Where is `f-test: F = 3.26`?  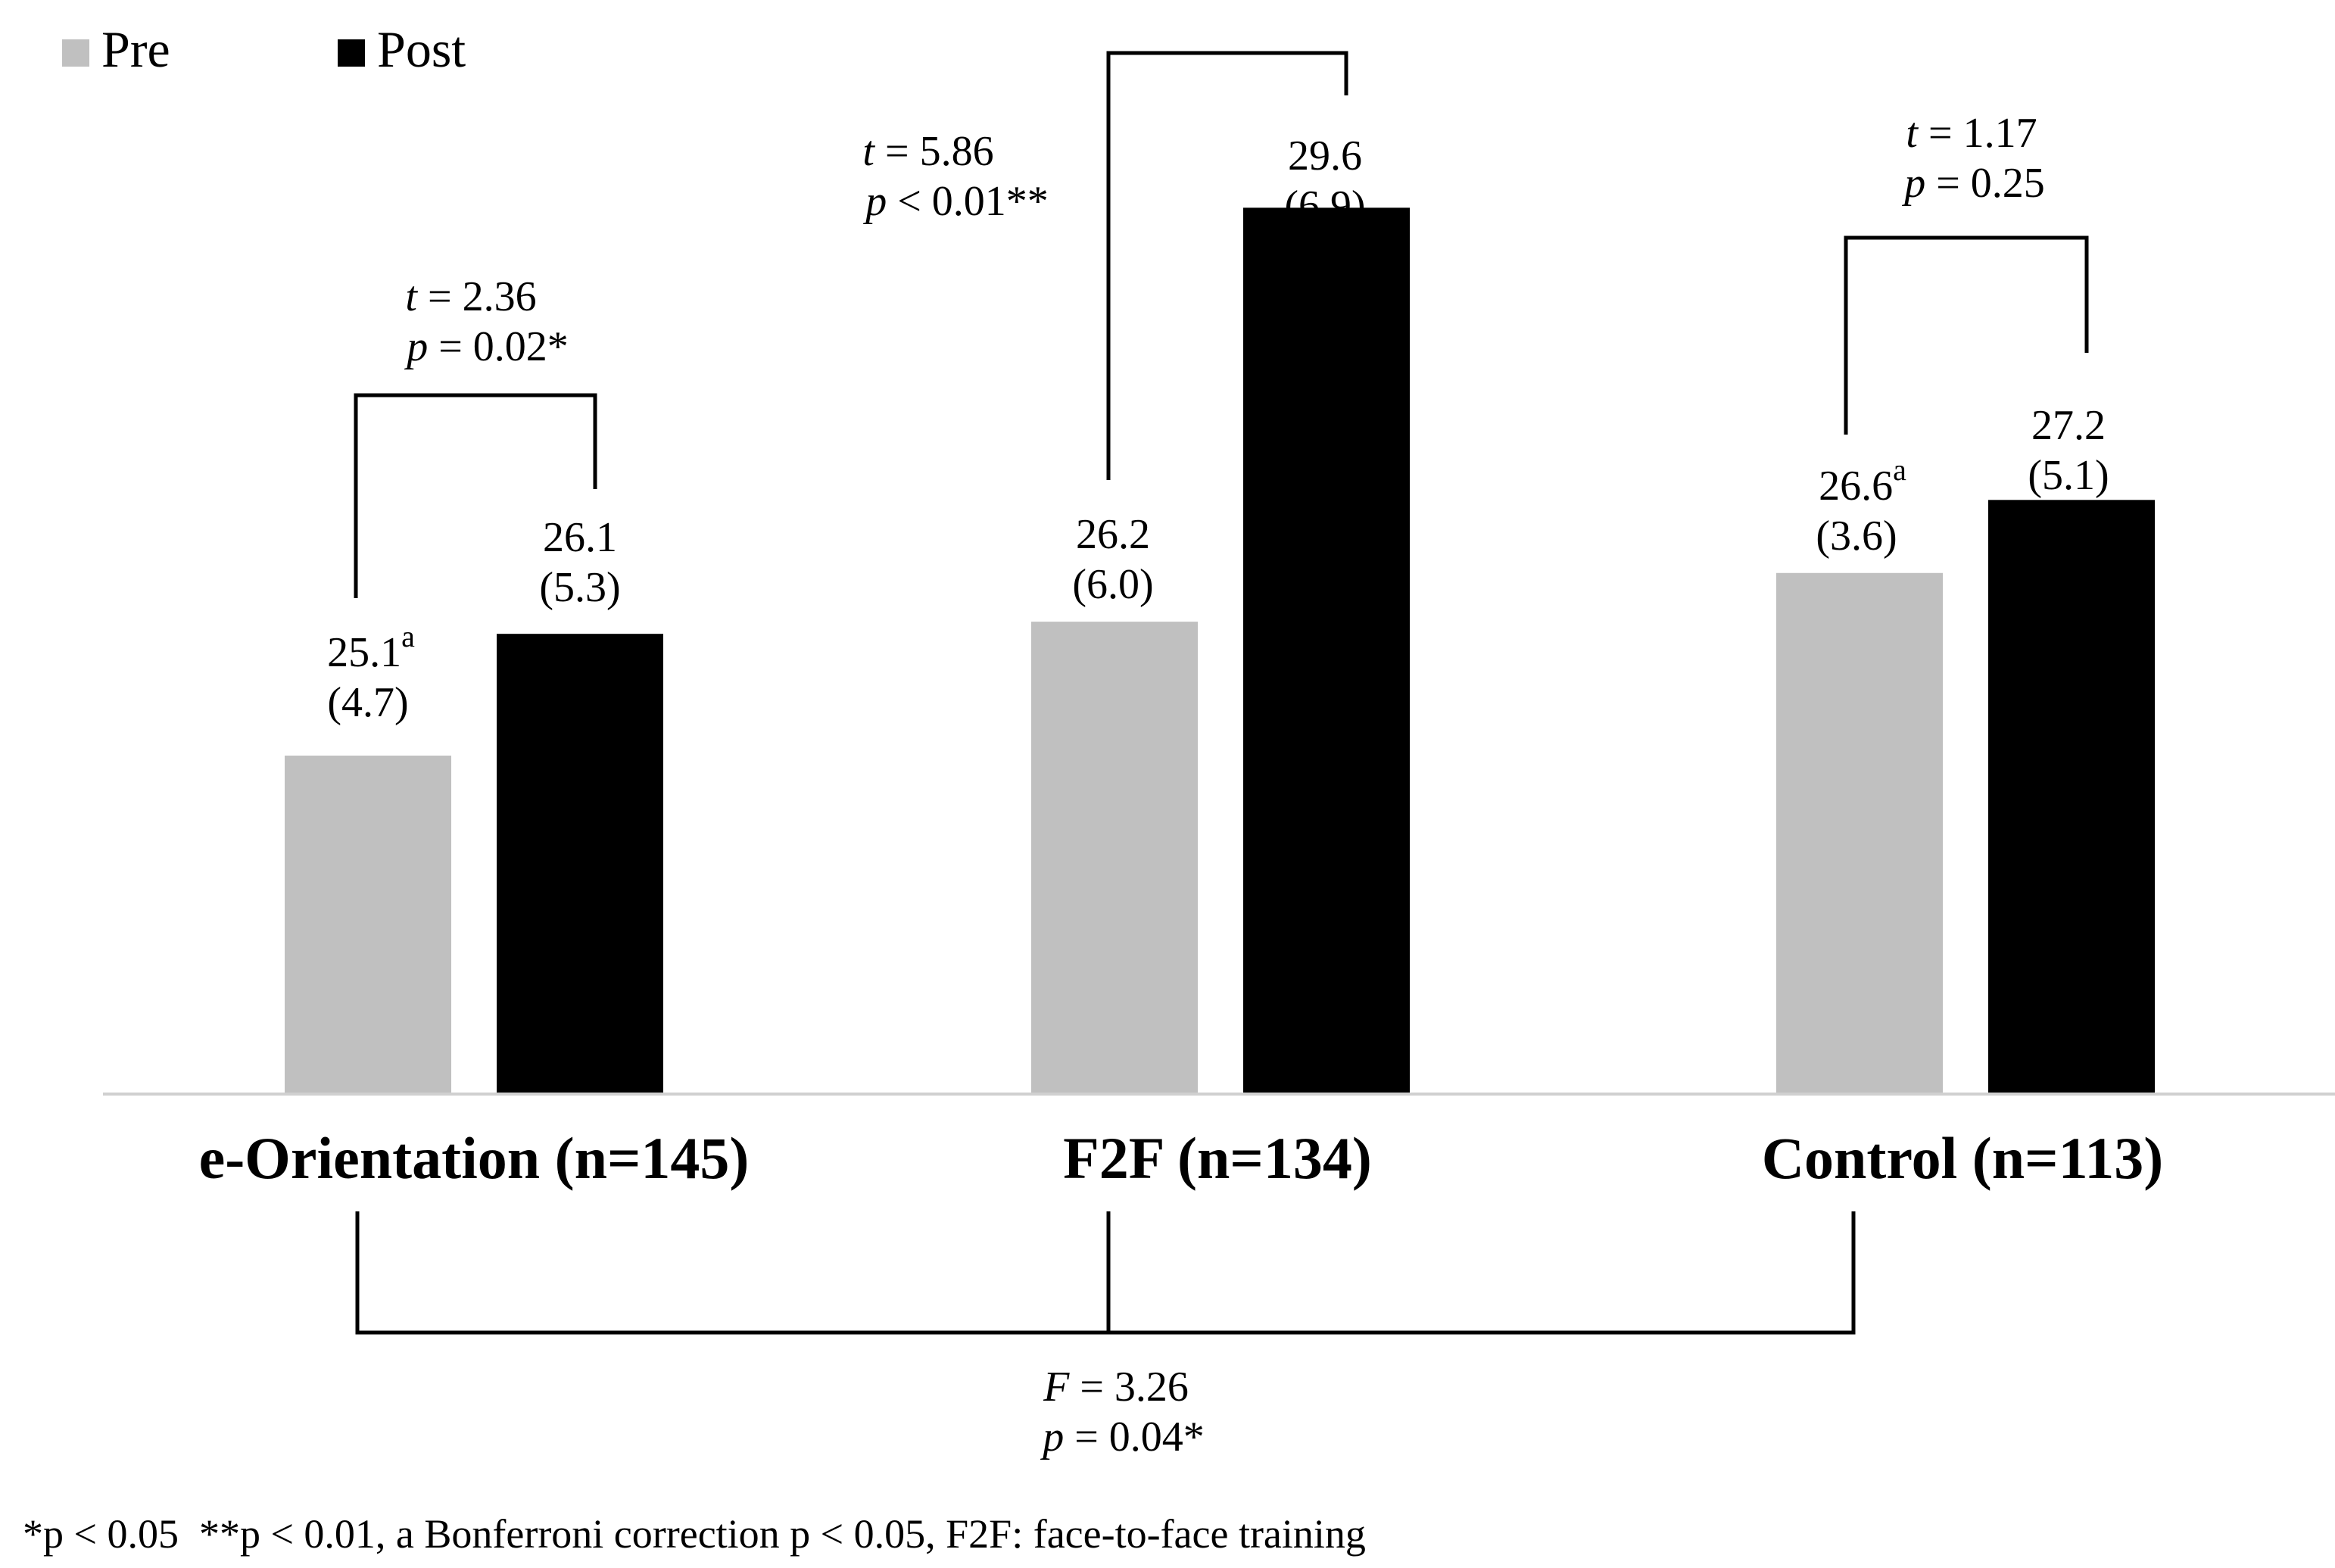 f-test: F = 3.26 is located at coordinates (1116, 1387).